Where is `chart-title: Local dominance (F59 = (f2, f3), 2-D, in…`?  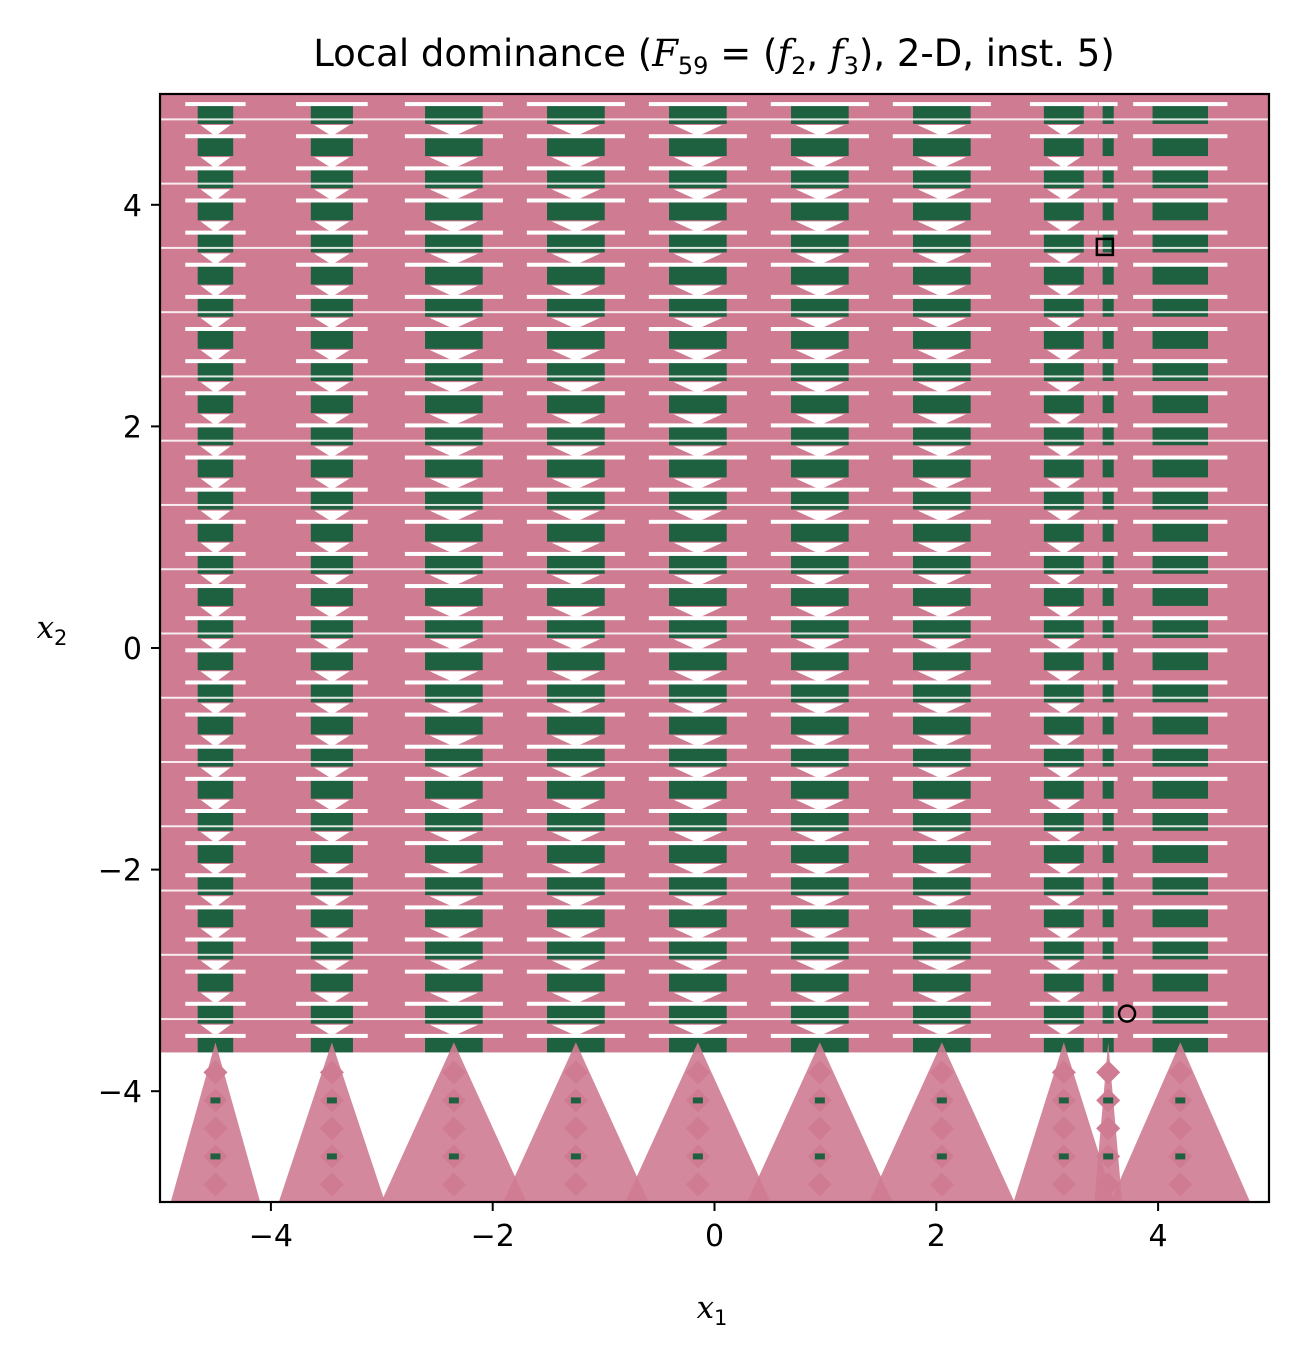
chart-title: Local dominance (F59 = (f2, f3), 2-D, in… is located at coordinates (714, 56).